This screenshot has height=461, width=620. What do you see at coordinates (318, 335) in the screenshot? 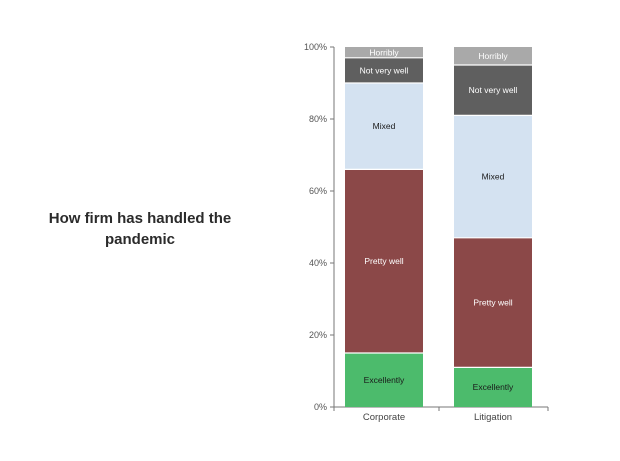
I see `y-tick-label: 20%` at bounding box center [318, 335].